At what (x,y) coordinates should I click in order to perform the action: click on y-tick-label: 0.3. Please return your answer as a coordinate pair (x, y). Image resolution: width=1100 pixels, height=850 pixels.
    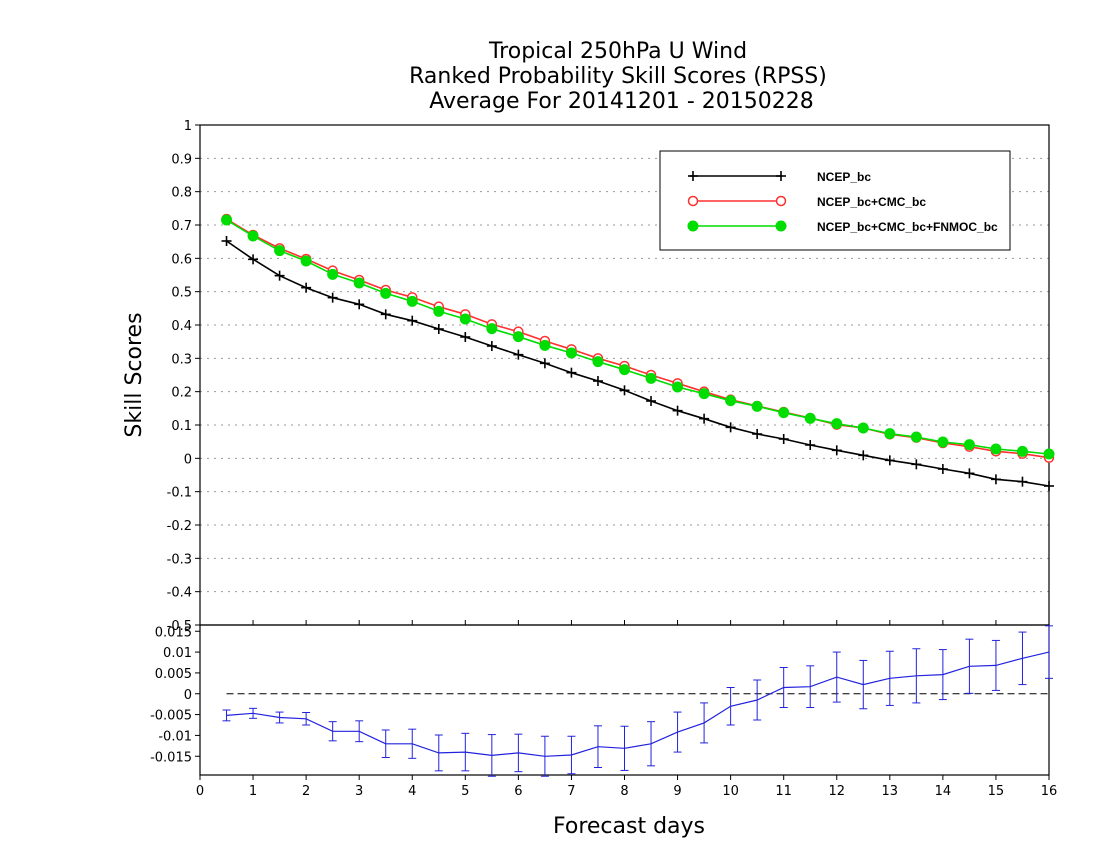
    Looking at the image, I should click on (181, 359).